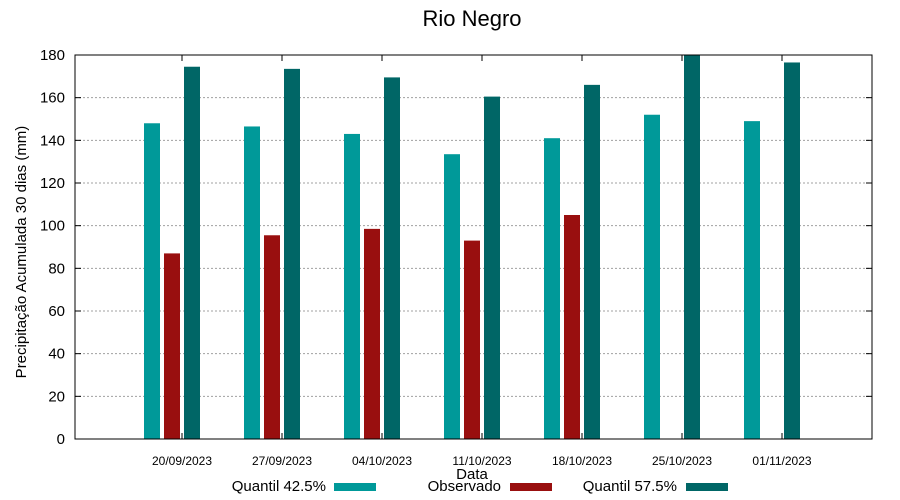 Image resolution: width=900 pixels, height=500 pixels. I want to click on chart-title: Rio Negro, so click(471, 18).